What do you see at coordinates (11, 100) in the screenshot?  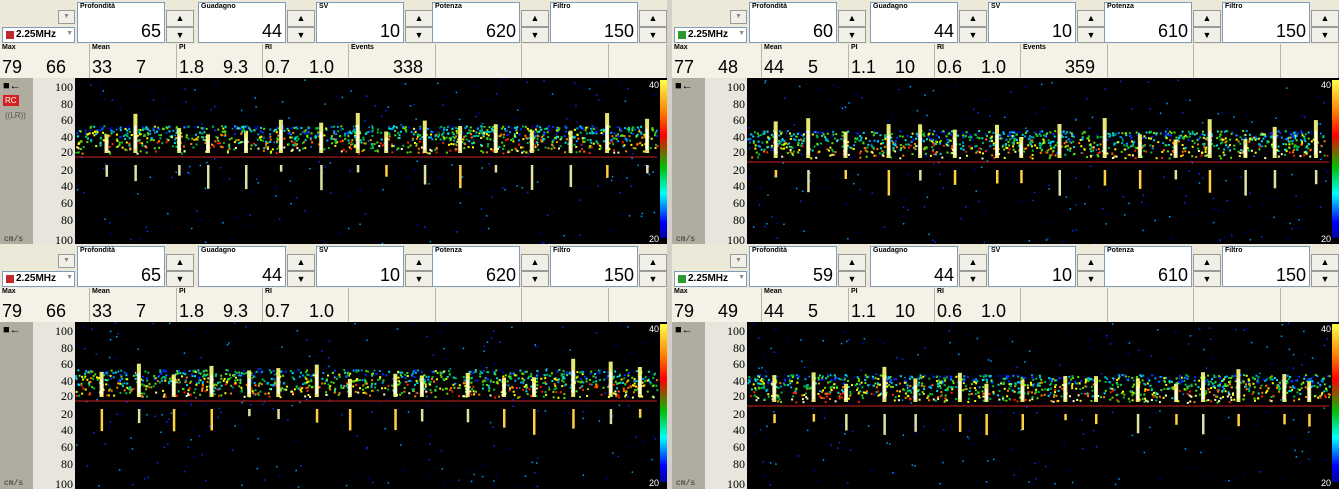 I see `side-button: RC` at bounding box center [11, 100].